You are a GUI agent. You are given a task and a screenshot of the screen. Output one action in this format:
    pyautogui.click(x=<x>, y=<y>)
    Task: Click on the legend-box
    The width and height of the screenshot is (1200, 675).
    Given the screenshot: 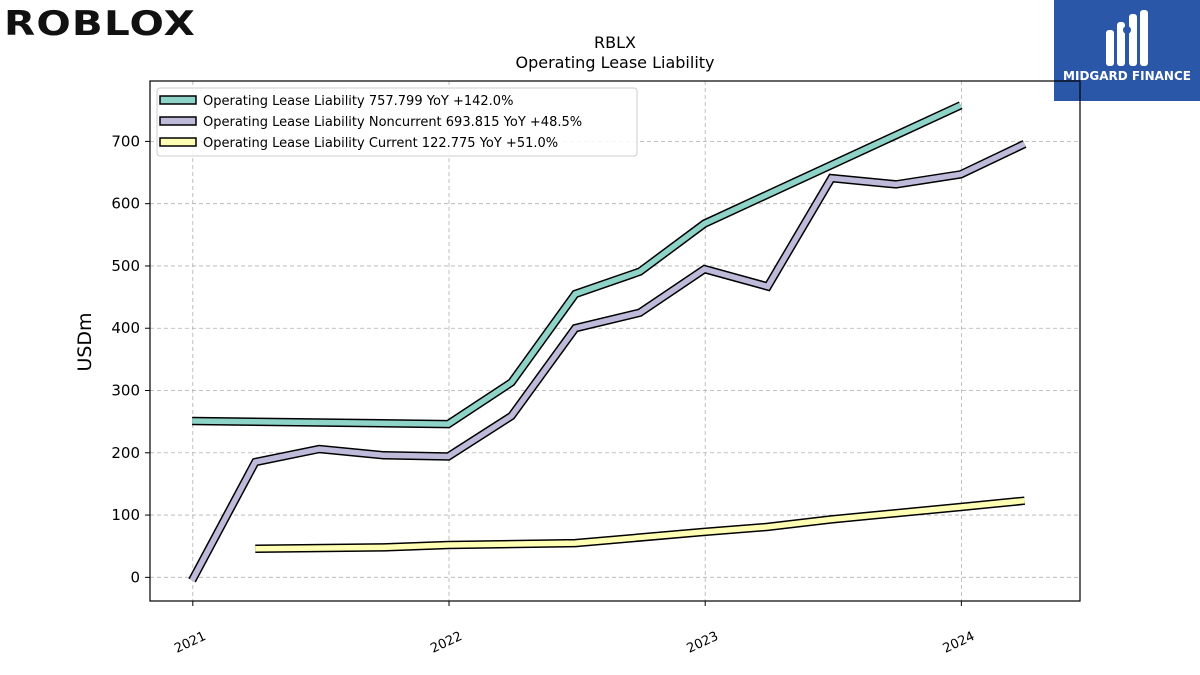 What is the action you would take?
    pyautogui.click(x=397, y=122)
    